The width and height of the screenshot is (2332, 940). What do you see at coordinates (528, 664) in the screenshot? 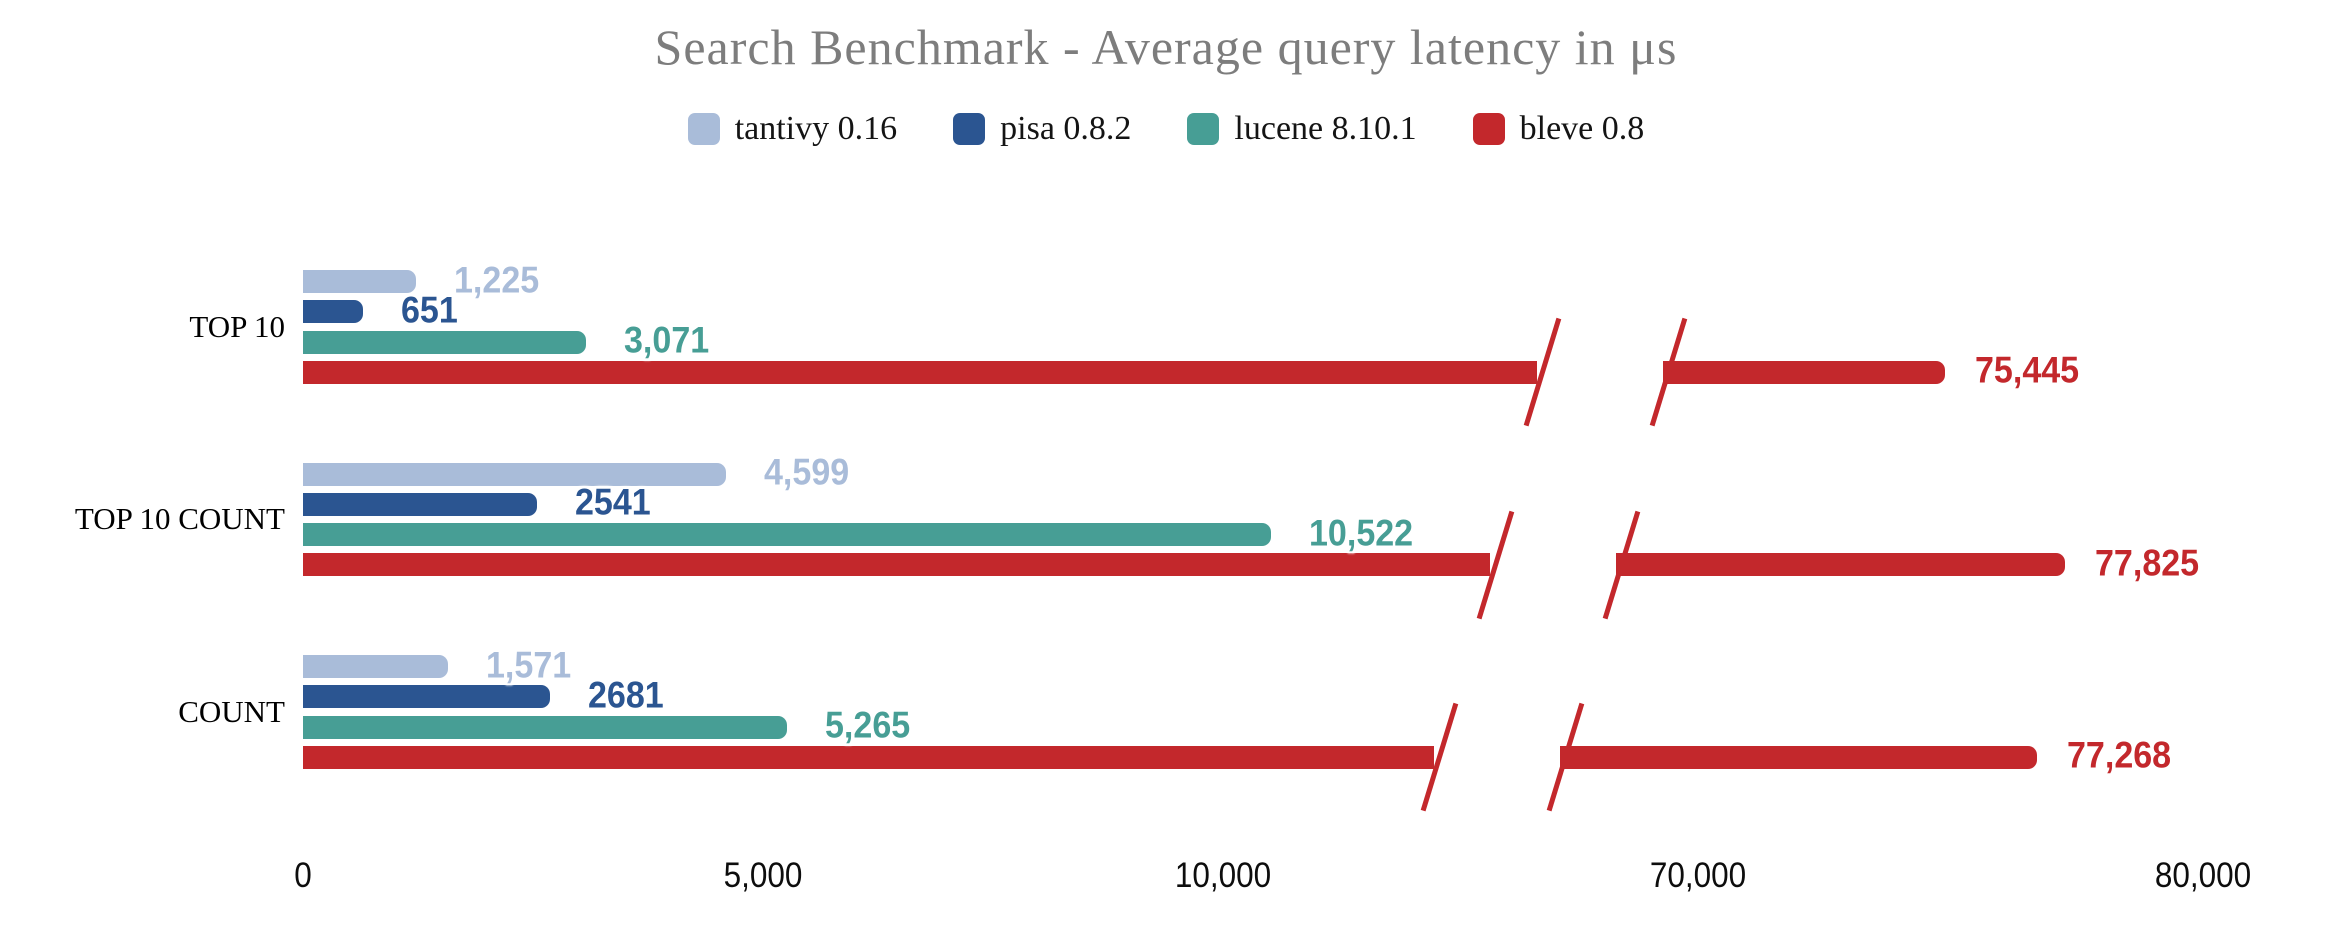
I see `bar-value-label: 1,571` at bounding box center [528, 664].